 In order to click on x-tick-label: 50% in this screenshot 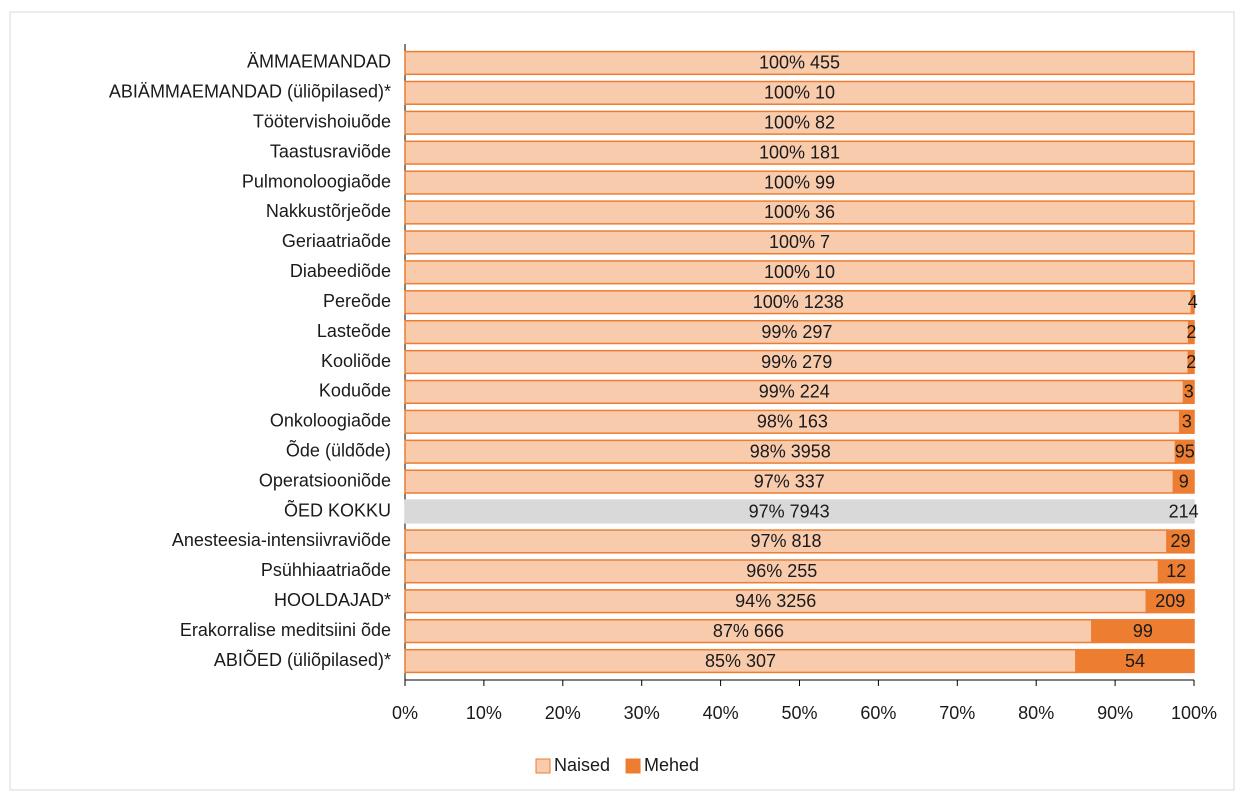, I will do `click(799, 713)`.